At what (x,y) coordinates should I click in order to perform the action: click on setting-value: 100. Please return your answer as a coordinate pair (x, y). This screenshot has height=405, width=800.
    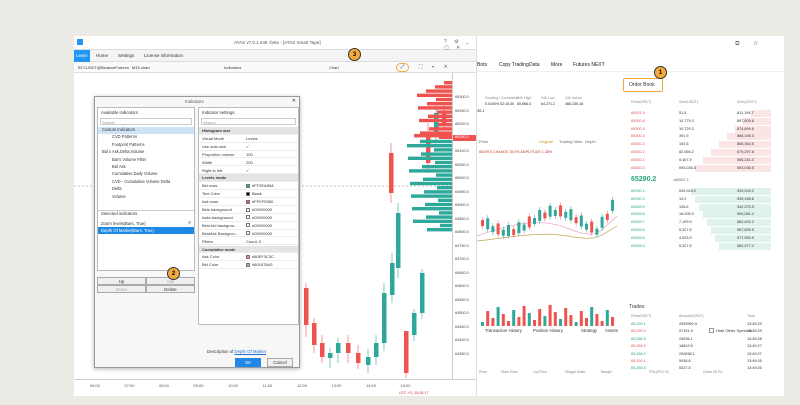
    Looking at the image, I should click on (249, 154).